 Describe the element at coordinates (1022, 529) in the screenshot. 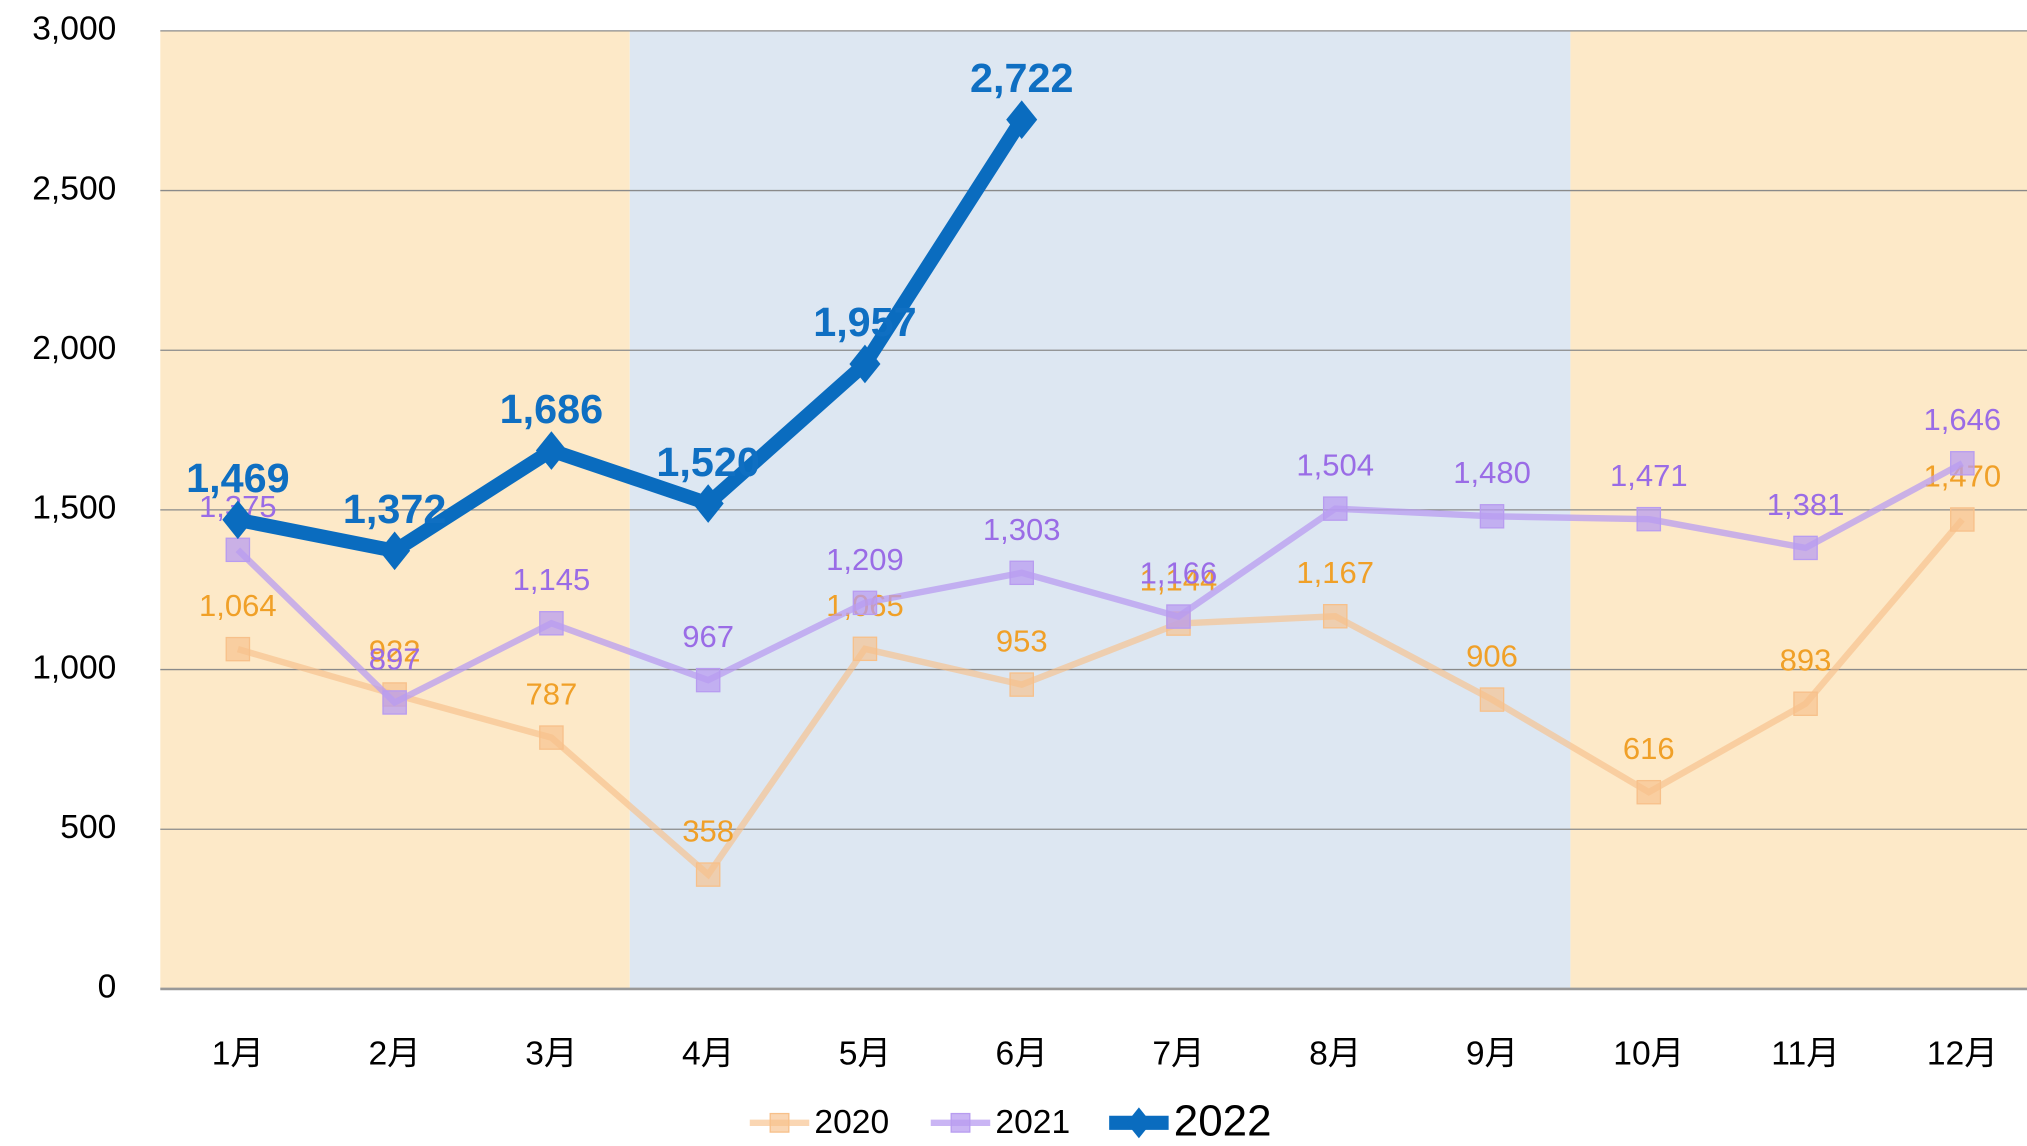

I see `data-label: 1,303` at that location.